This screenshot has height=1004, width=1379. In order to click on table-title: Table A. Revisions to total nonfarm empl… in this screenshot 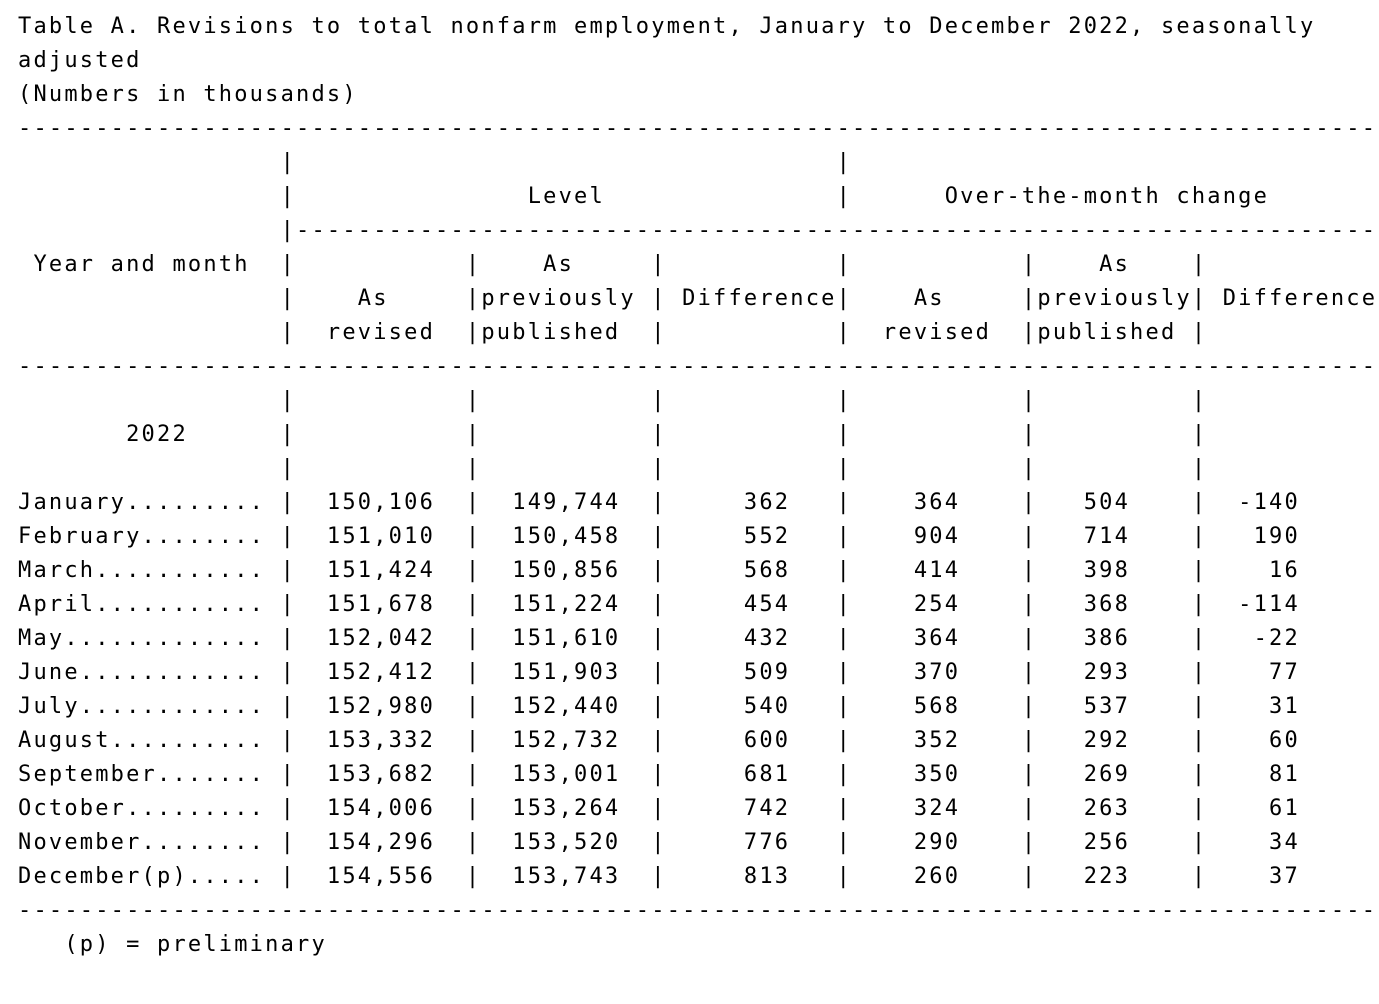, I will do `click(674, 43)`.